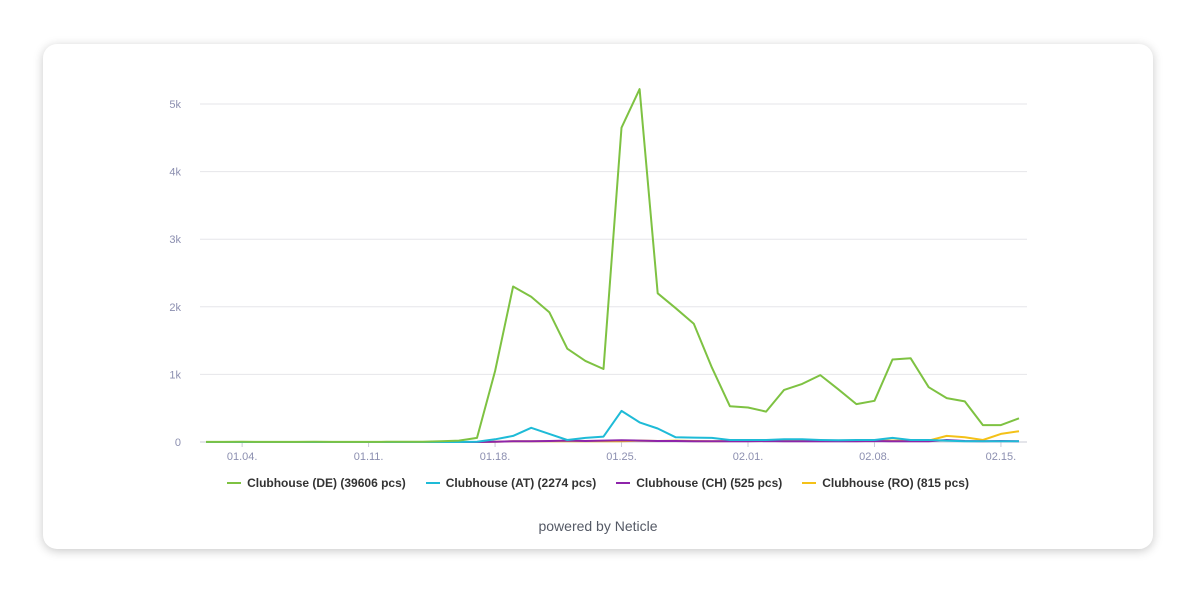 The height and width of the screenshot is (593, 1200). What do you see at coordinates (242, 457) in the screenshot?
I see `x-tick-label: 01.04.` at bounding box center [242, 457].